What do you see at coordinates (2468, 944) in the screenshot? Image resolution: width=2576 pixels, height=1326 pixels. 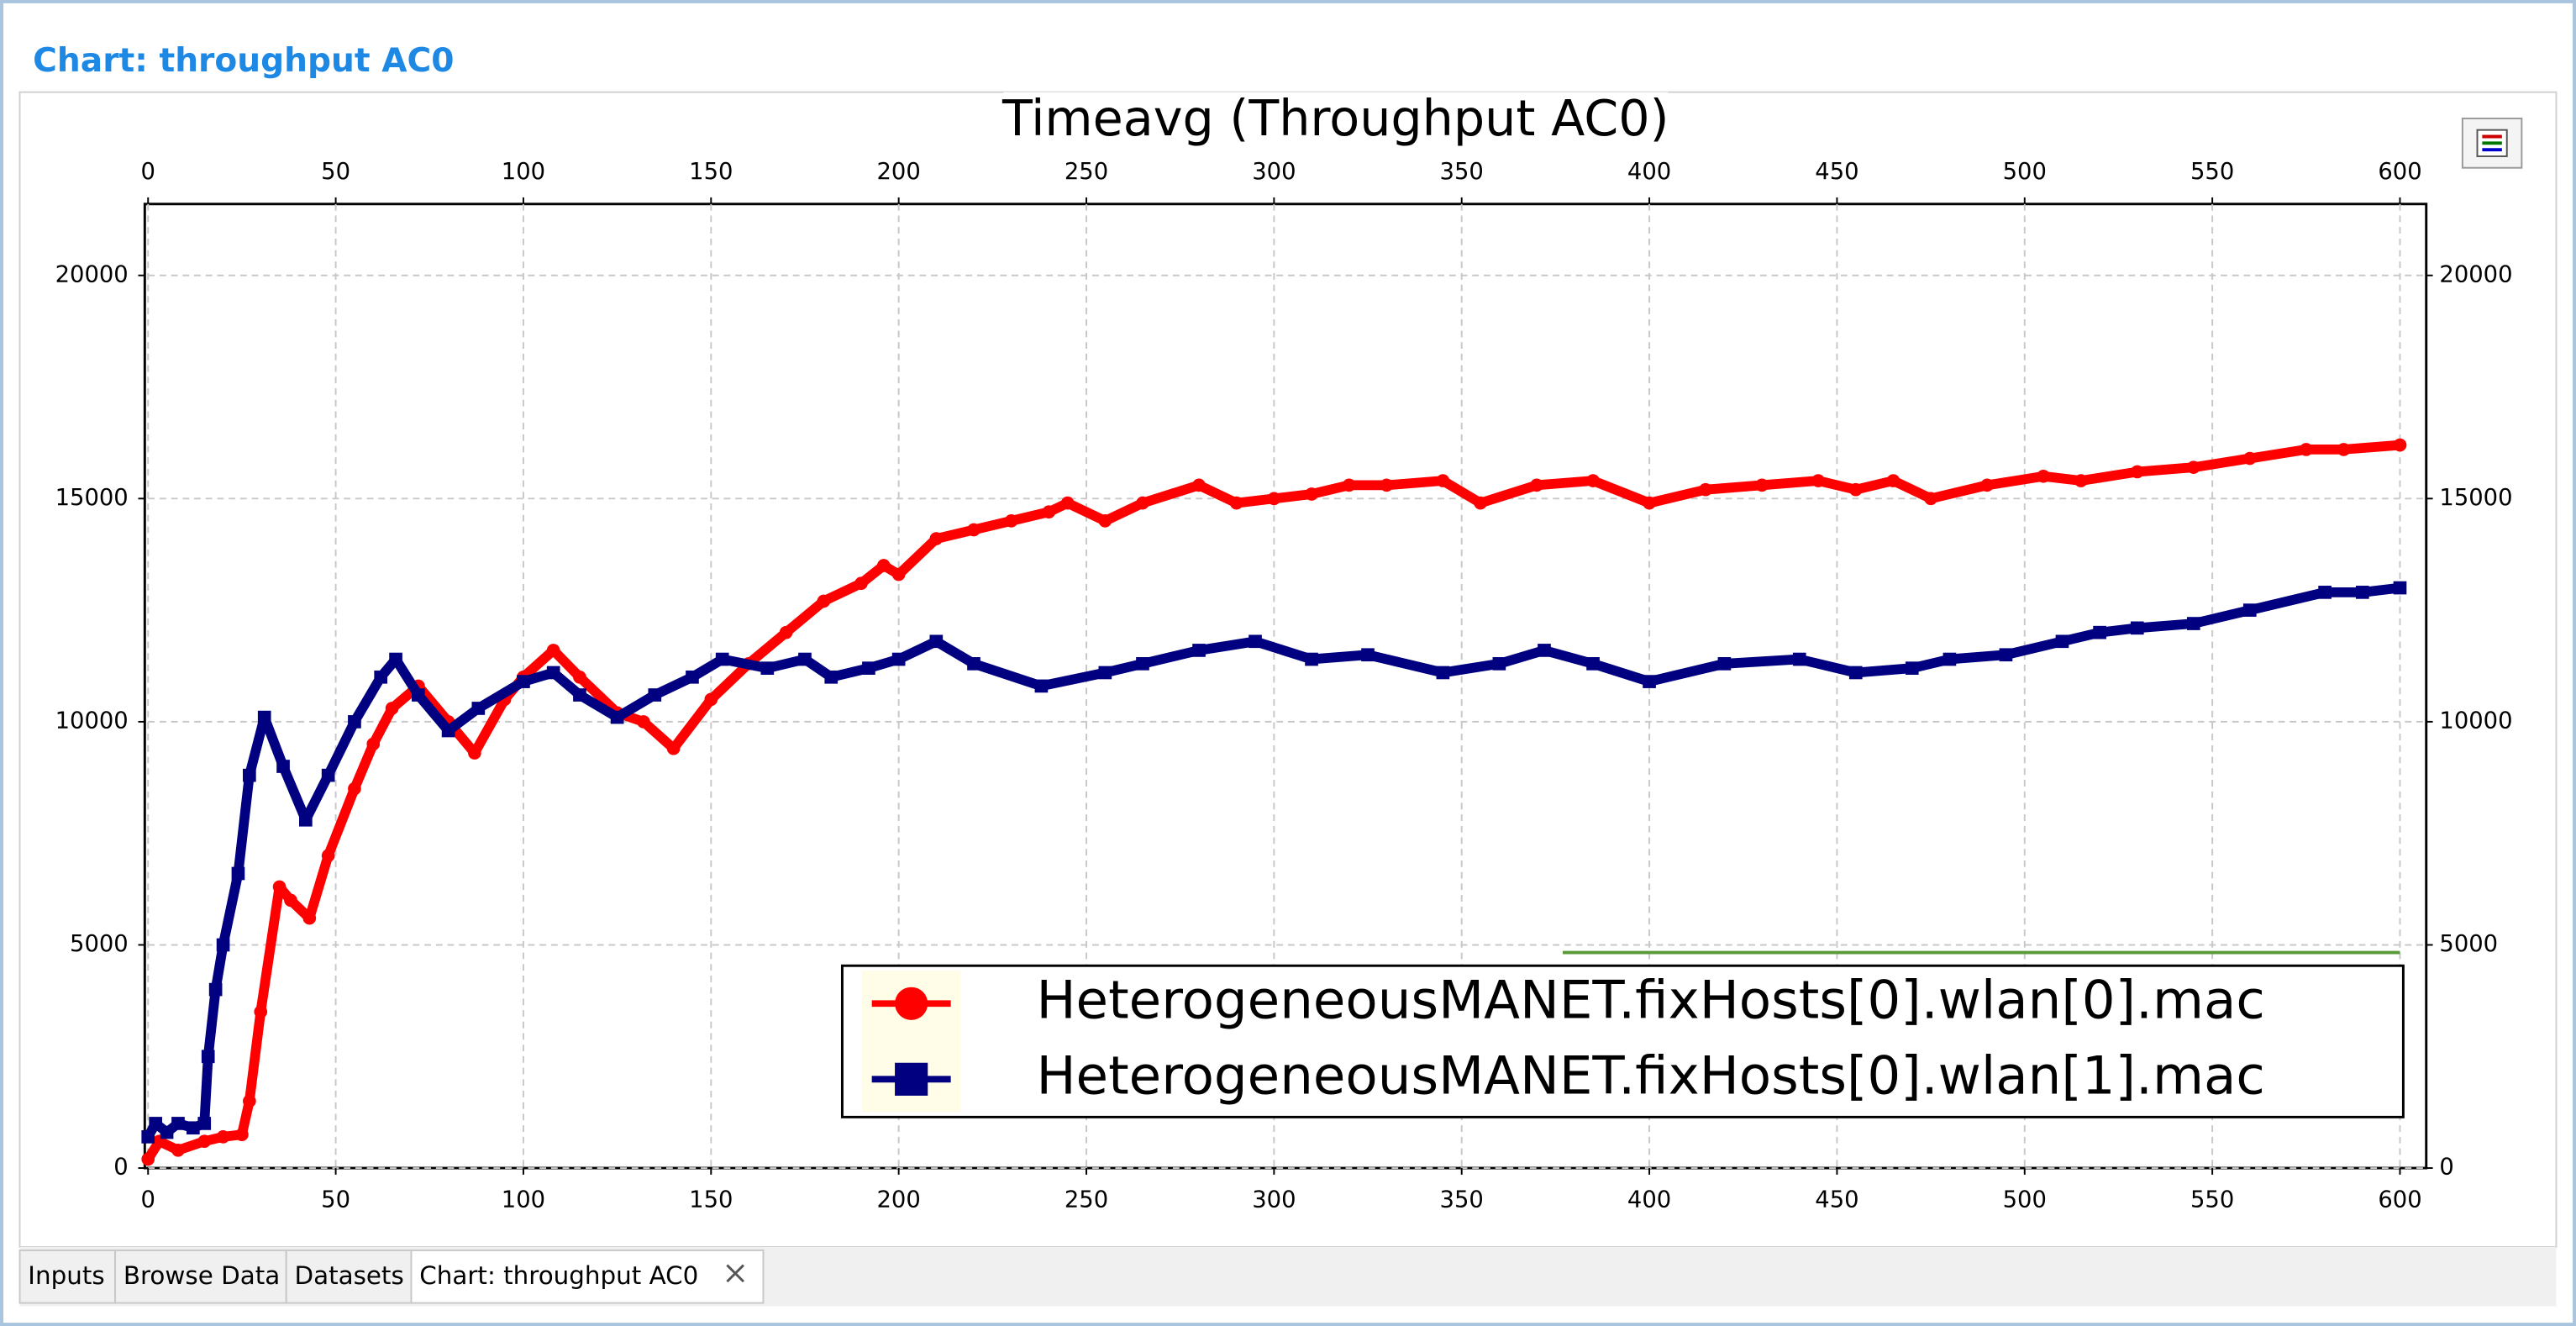 I see `y2-tick-label: 5000` at bounding box center [2468, 944].